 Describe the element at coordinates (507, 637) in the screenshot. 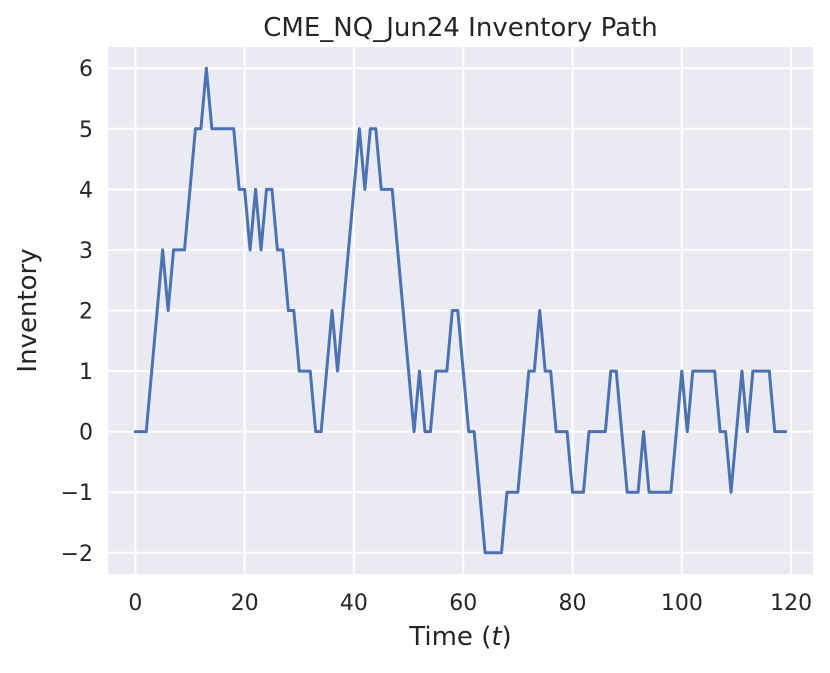

I see `x-axis-label-suffix: )` at that location.